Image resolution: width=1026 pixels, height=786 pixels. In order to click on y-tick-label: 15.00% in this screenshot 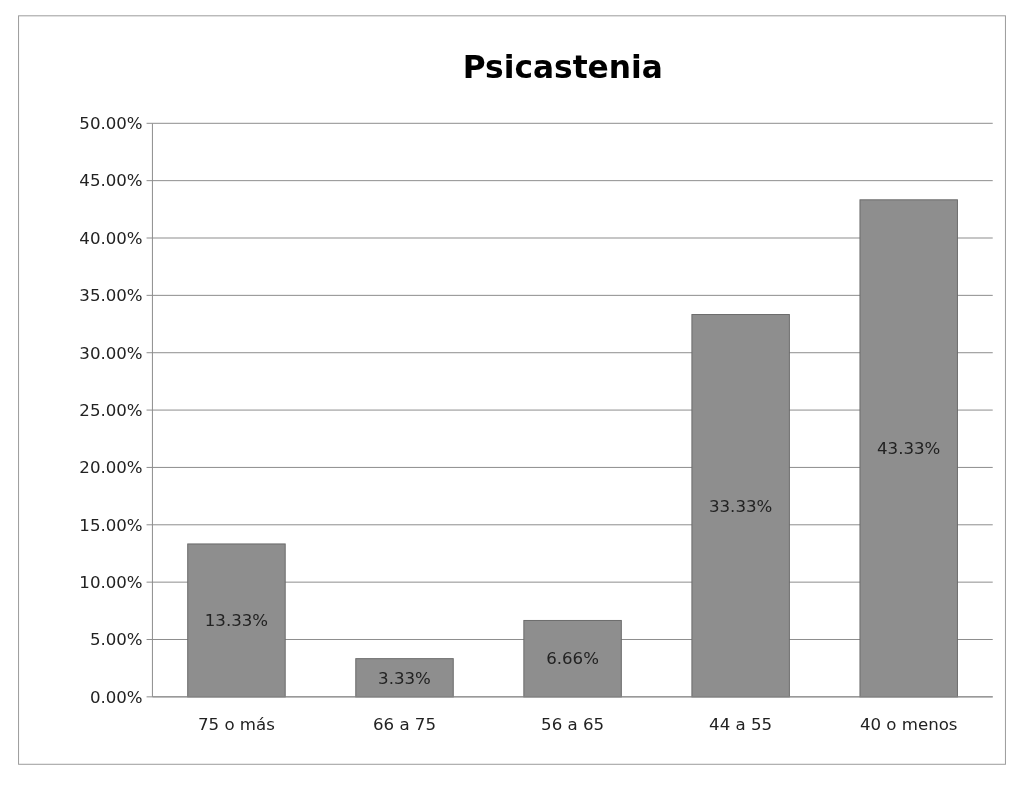, I will do `click(111, 525)`.